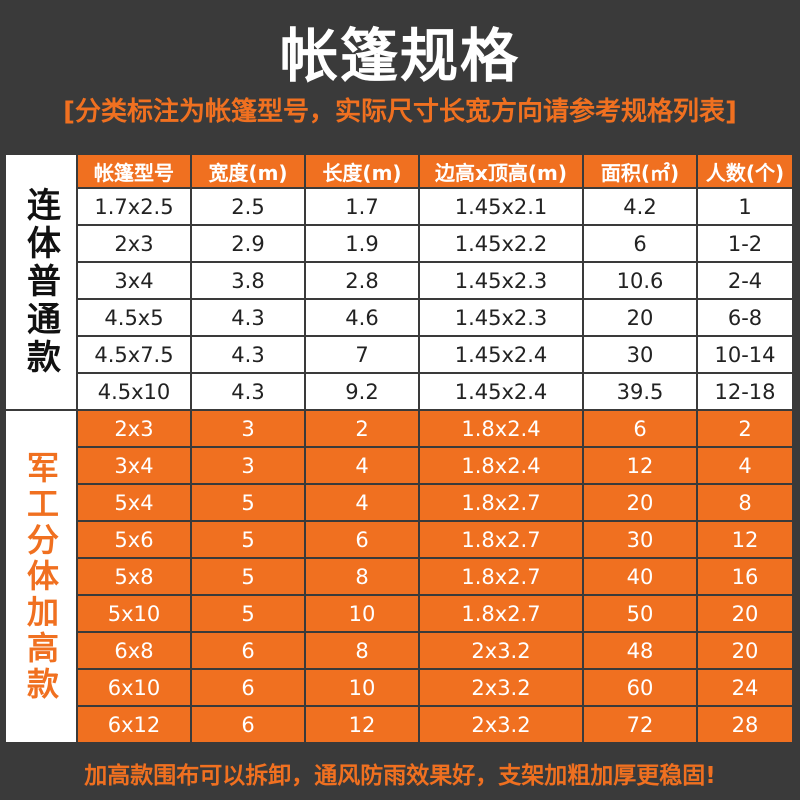 The width and height of the screenshot is (800, 800). What do you see at coordinates (746, 172) in the screenshot?
I see `header-col-capacity: 人数(个)` at bounding box center [746, 172].